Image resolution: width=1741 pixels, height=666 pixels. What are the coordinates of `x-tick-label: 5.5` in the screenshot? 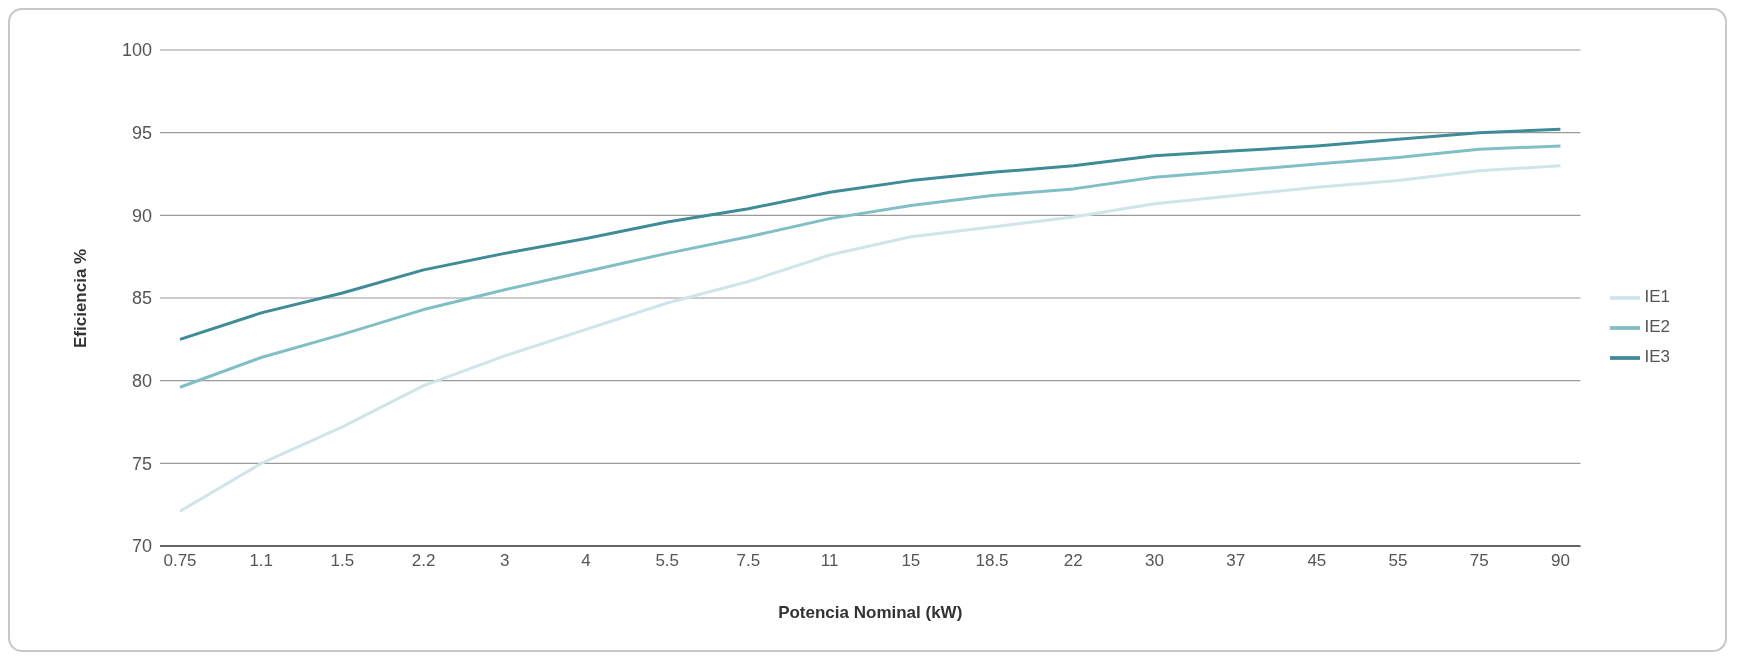 It's located at (667, 561).